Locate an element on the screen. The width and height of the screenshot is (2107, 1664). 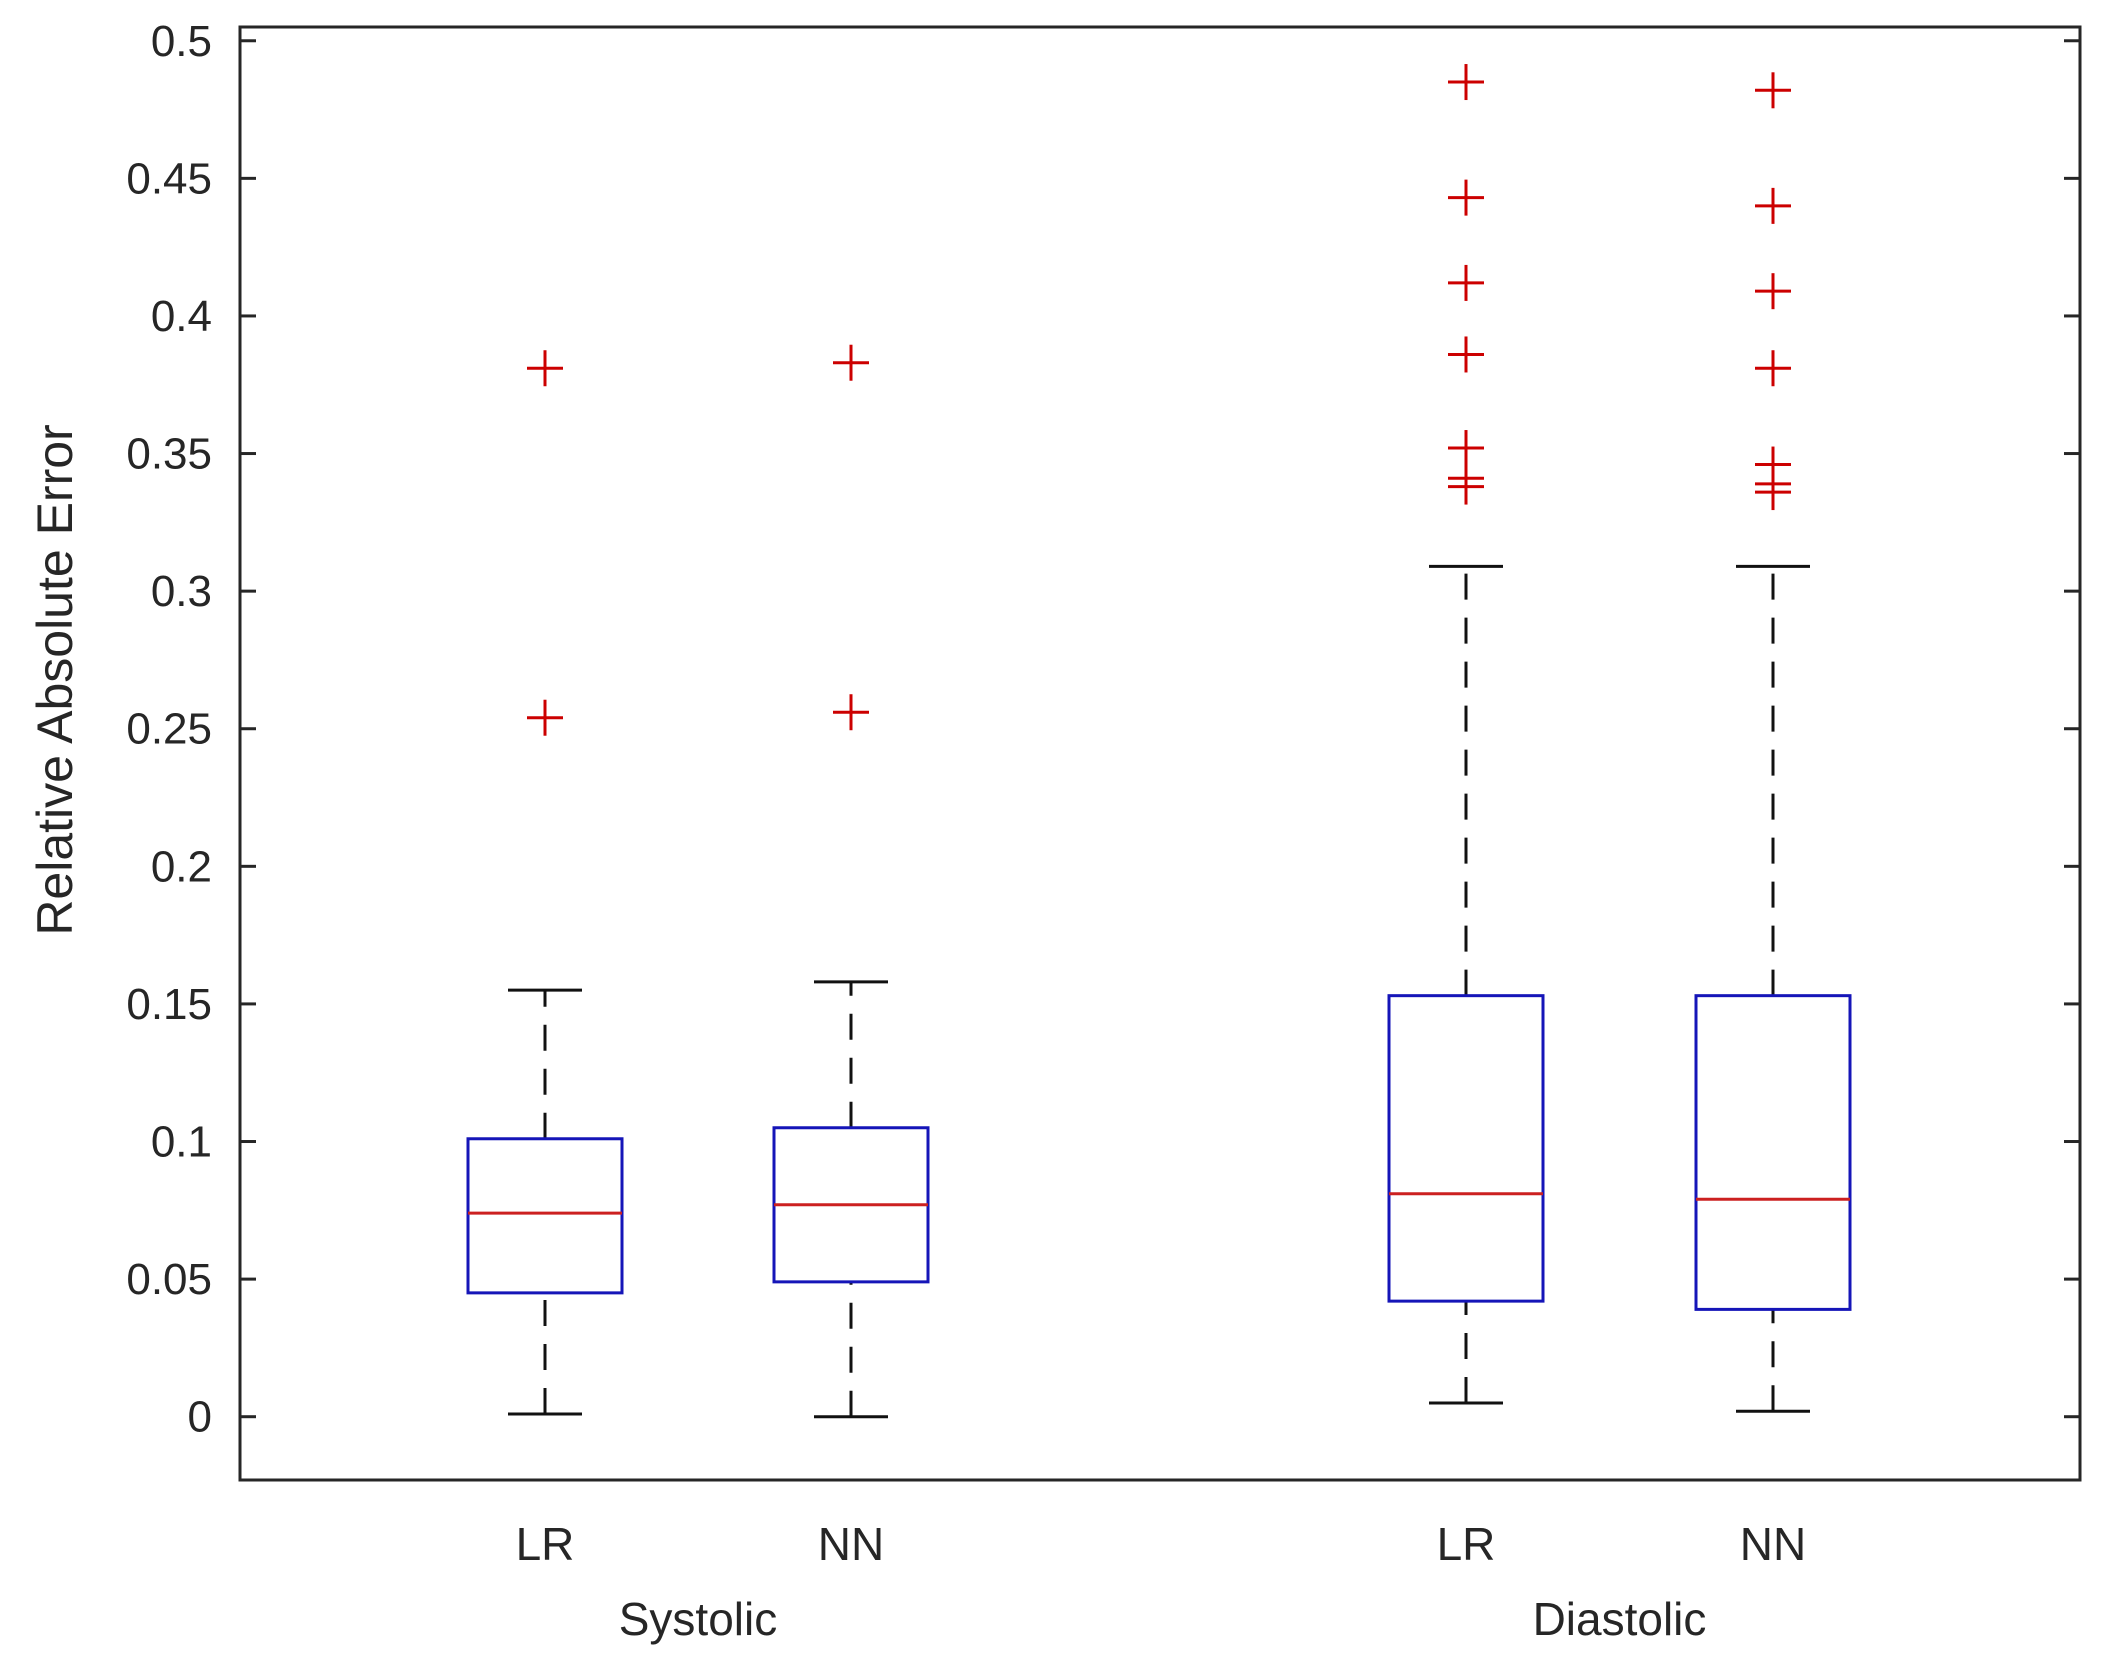
y-tick-label: 0.45 is located at coordinates (169, 178).